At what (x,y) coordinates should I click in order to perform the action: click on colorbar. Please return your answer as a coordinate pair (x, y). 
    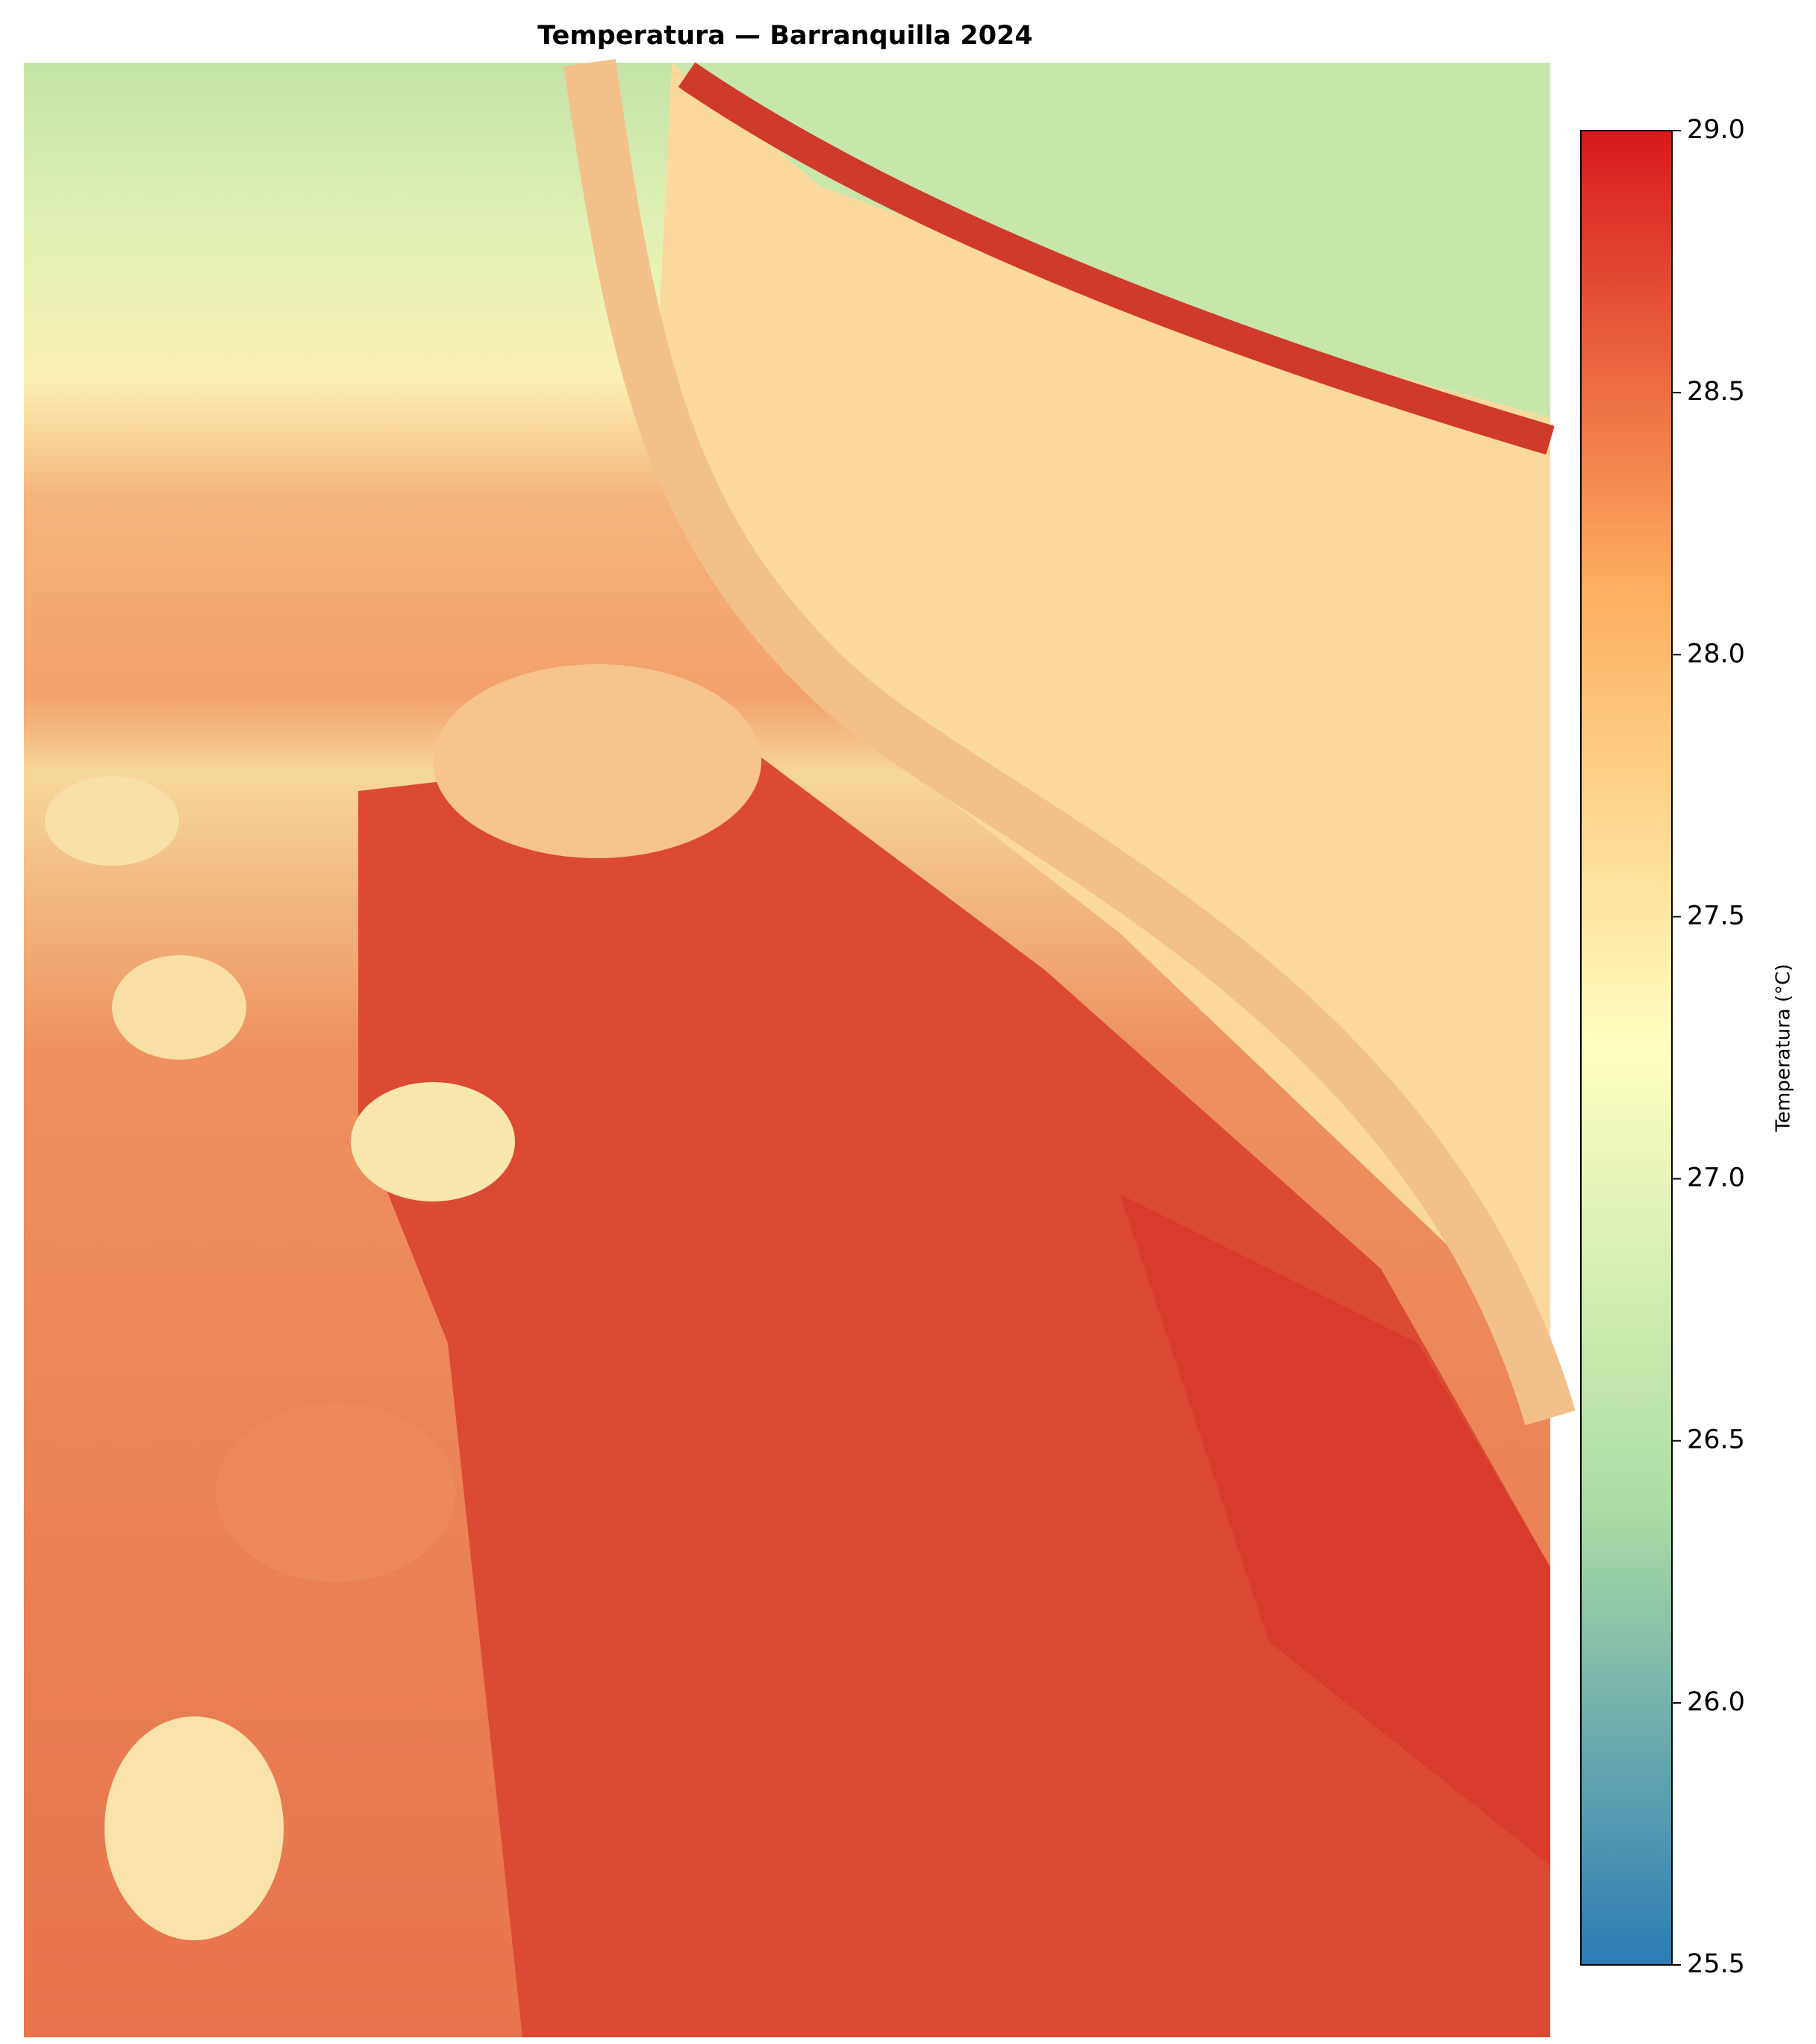
    Looking at the image, I should click on (1626, 1048).